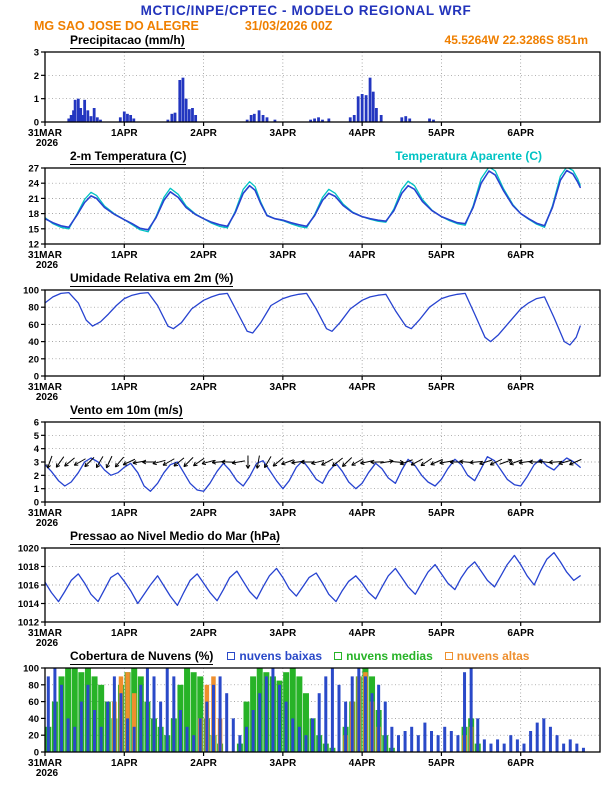 Image resolution: width=612 pixels, height=792 pixels. What do you see at coordinates (28, 549) in the screenshot?
I see `svg-text: 1020` at bounding box center [28, 549].